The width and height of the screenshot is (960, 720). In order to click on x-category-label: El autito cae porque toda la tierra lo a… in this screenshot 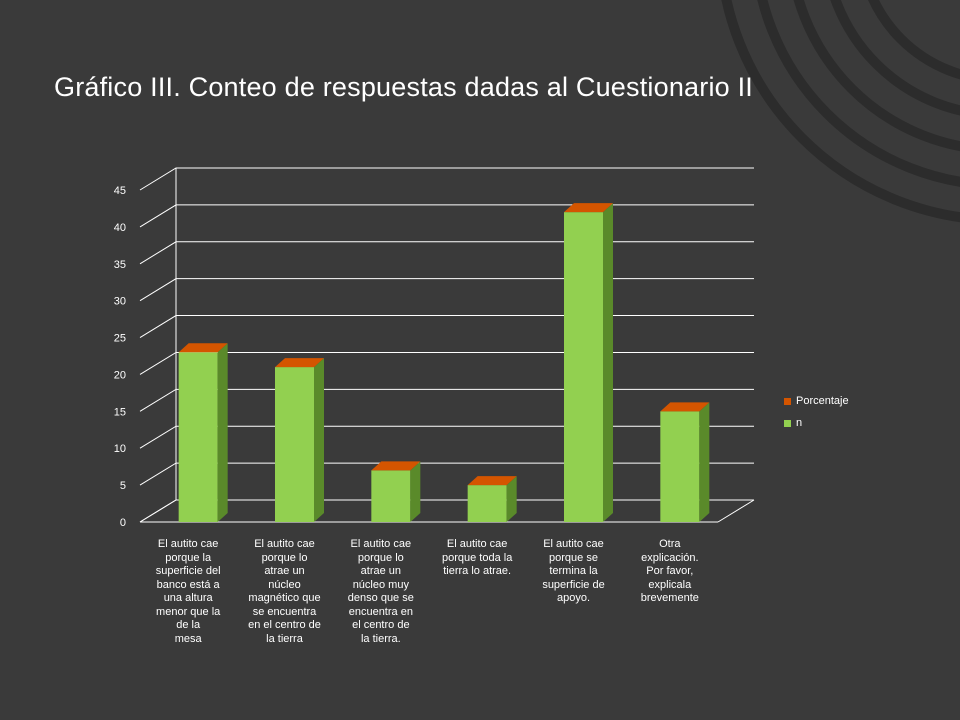, I will do `click(477, 557)`.